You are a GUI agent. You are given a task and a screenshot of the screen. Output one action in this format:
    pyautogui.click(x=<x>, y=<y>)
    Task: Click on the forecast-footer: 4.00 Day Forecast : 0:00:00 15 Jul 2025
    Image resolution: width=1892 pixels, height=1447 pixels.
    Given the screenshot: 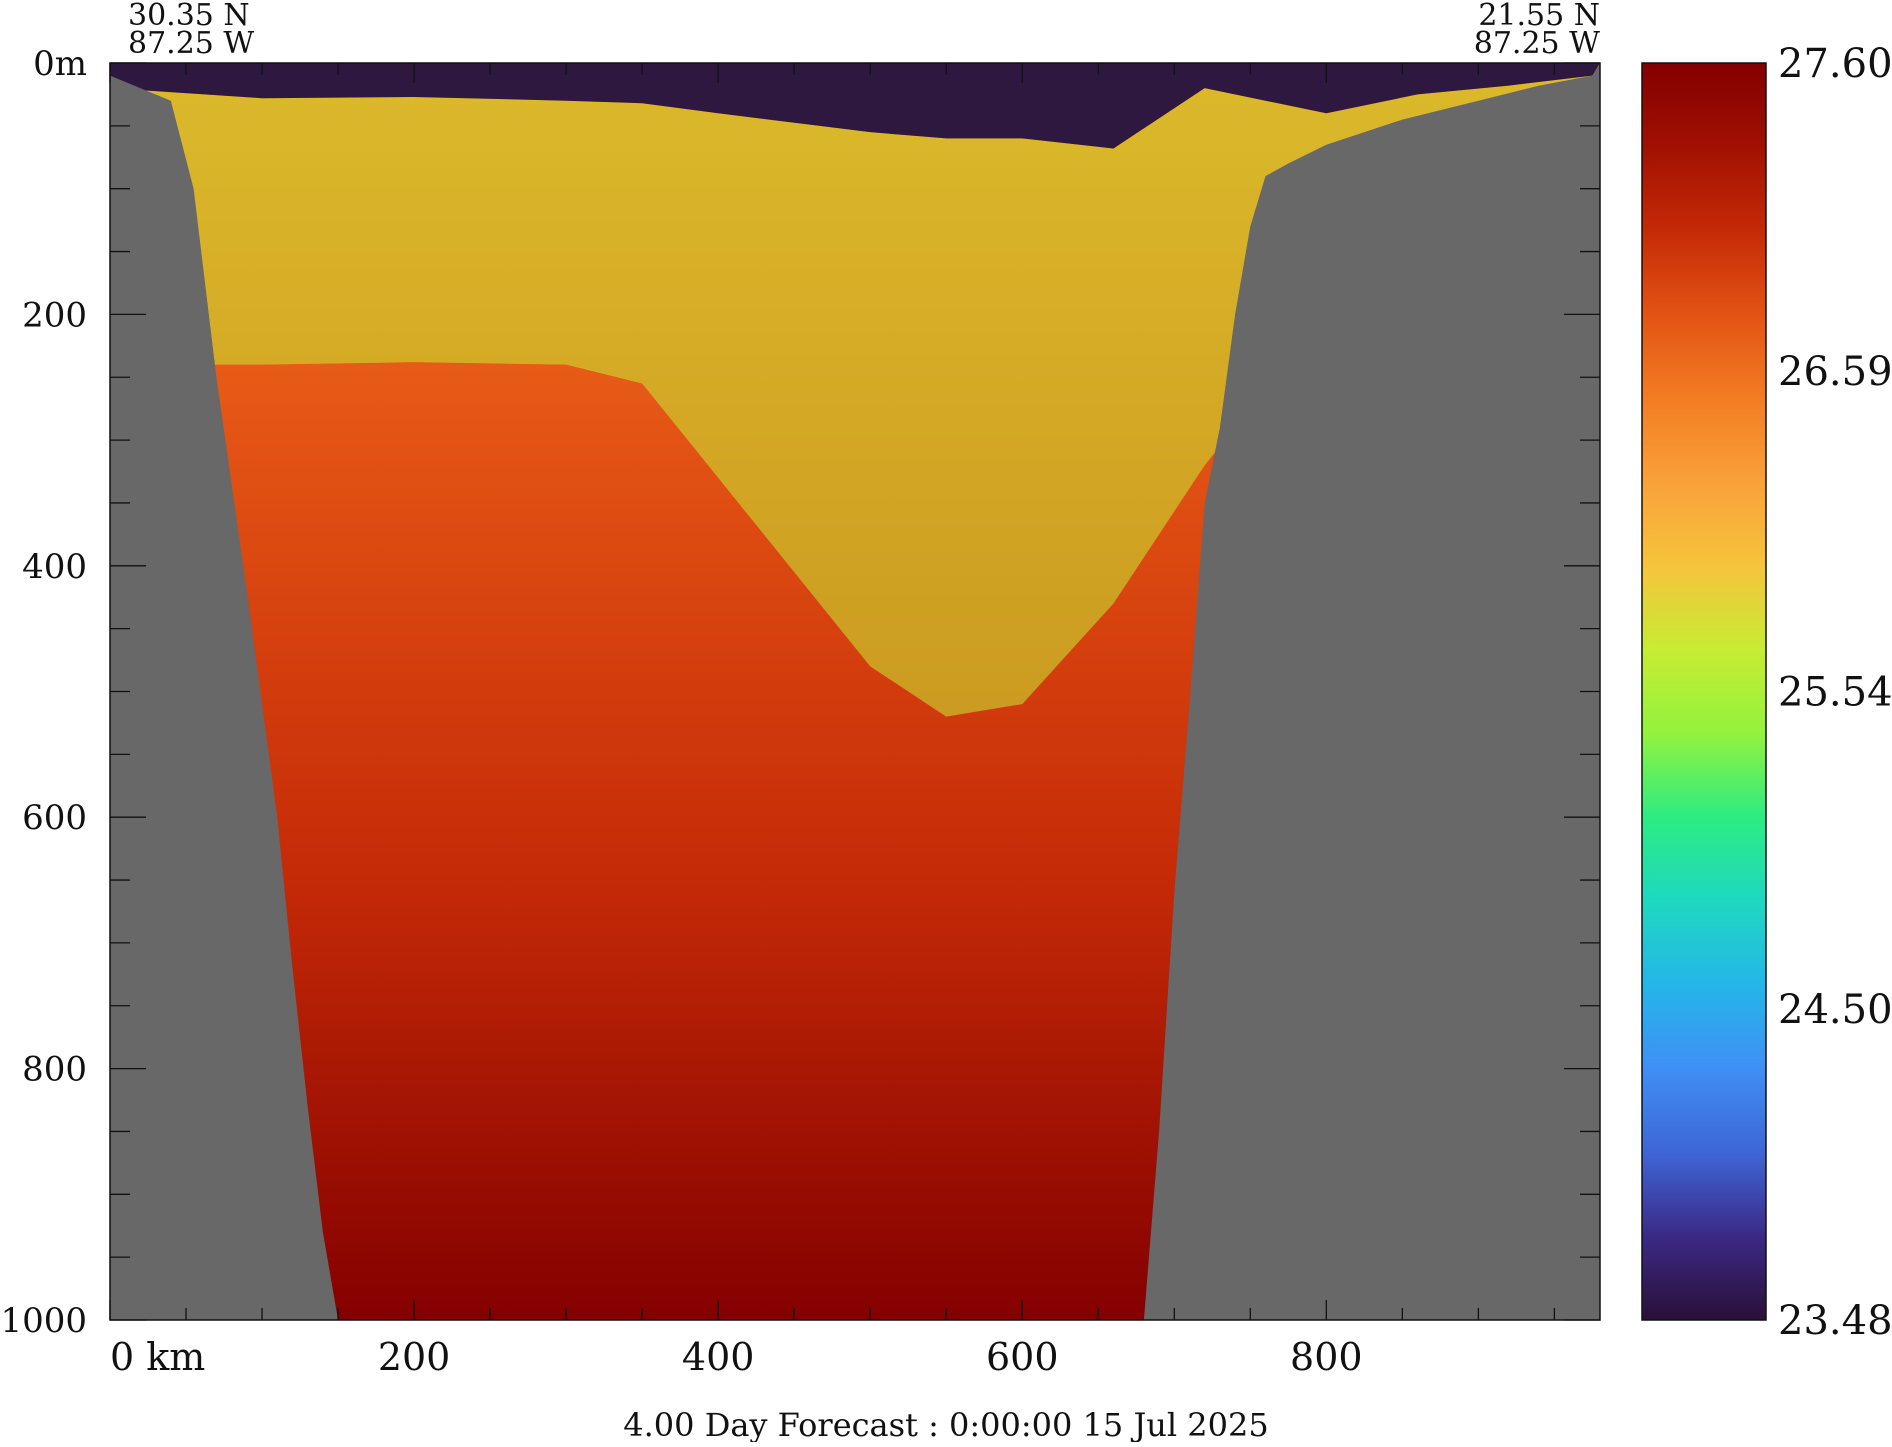 What is the action you would take?
    pyautogui.click(x=945, y=1424)
    